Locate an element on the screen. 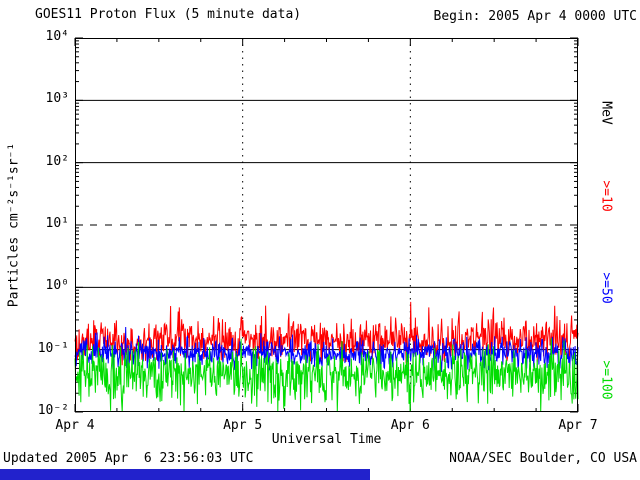 The height and width of the screenshot is (480, 640). chart-title: GOES11 Proton Flux (5 minute data) is located at coordinates (168, 14).